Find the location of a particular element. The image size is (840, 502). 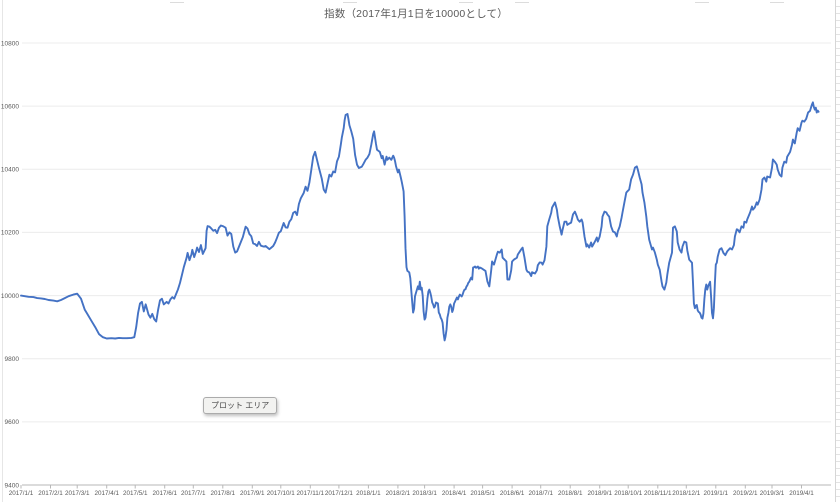

y-axis-label: 10000 is located at coordinates (10, 296).